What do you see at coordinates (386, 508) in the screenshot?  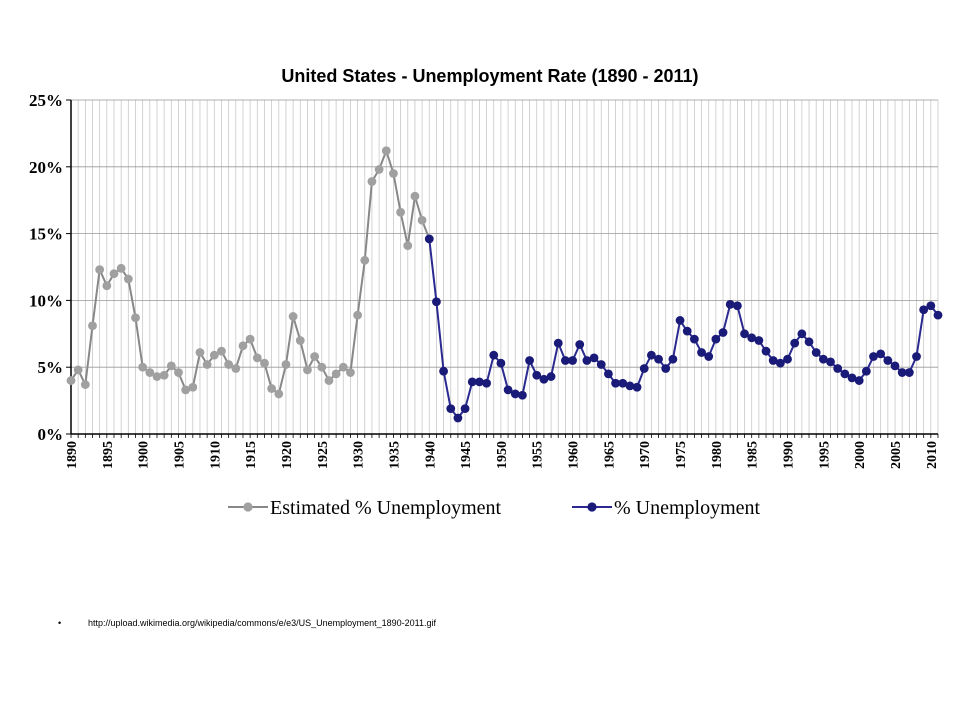 I see `legend-label-estimated: Estimated % Unemployment` at bounding box center [386, 508].